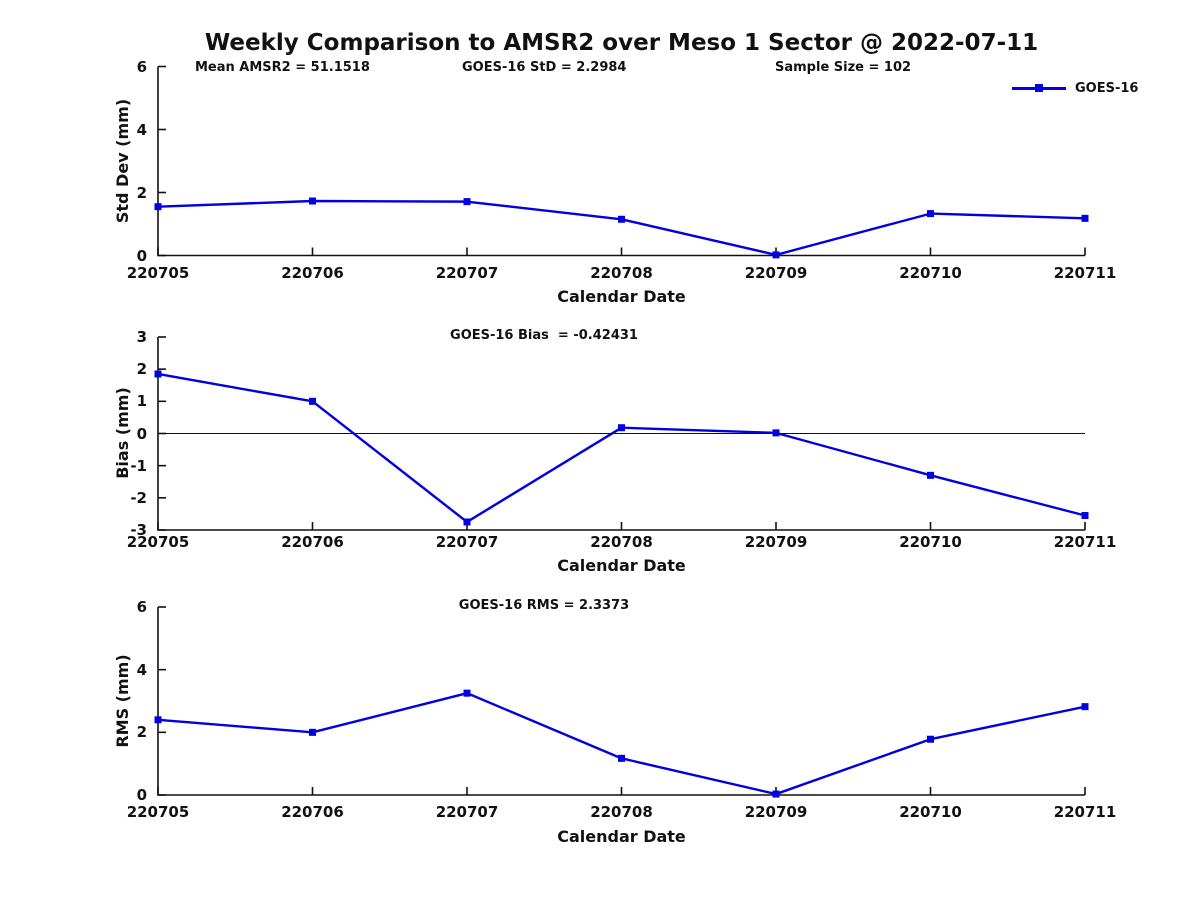 The width and height of the screenshot is (1200, 900). I want to click on y-tick-label: 1, so click(141, 401).